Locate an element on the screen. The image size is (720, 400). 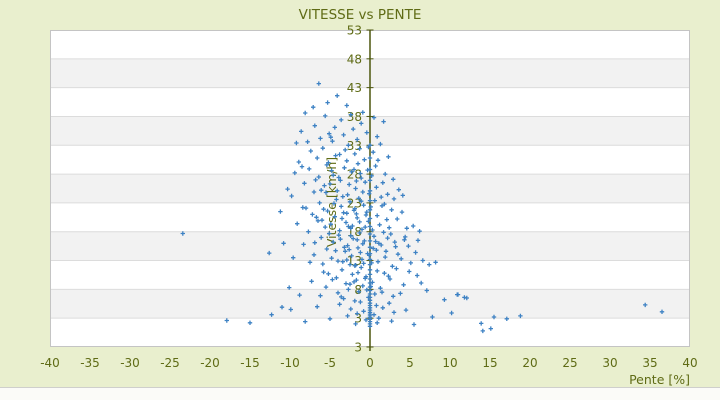
x-tick-label: -10 is located at coordinates (290, 363).